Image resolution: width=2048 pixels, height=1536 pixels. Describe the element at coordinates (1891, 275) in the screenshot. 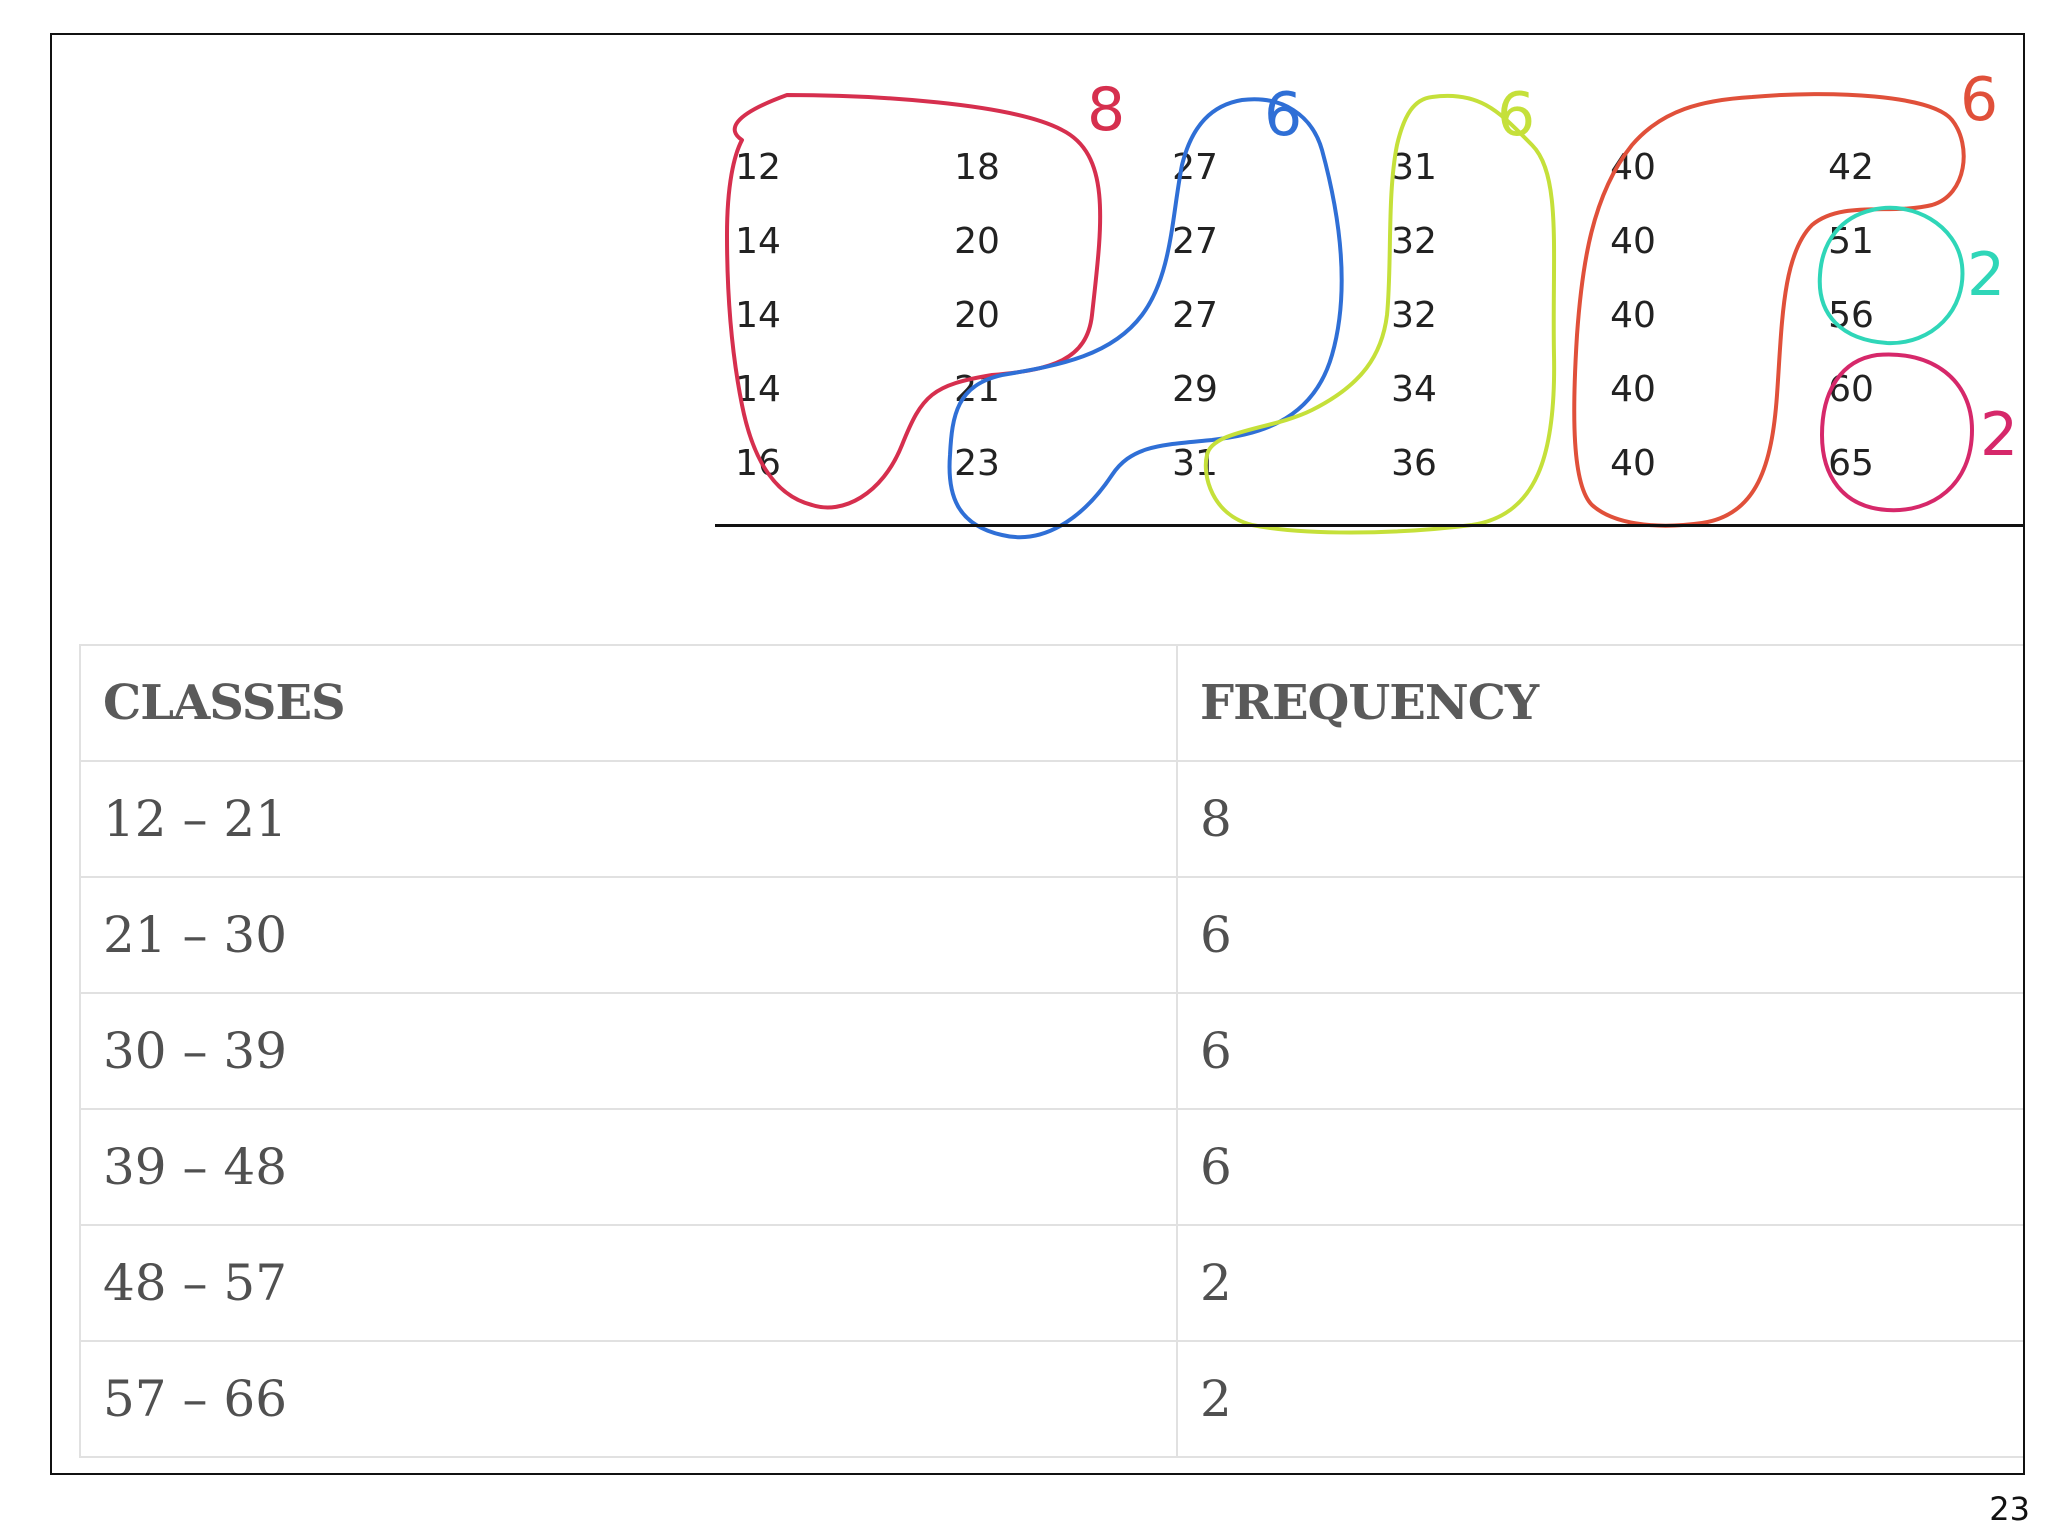

I see `group-outline-teal` at that location.